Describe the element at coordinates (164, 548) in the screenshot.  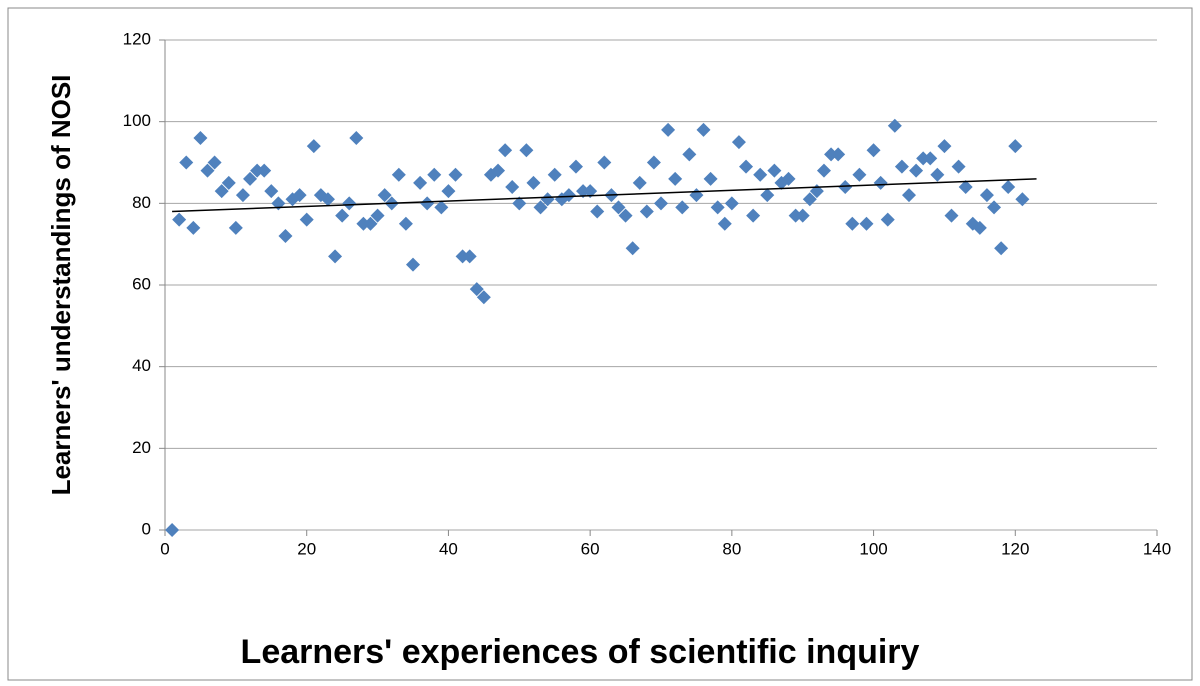
I see `x-tick-label: 0` at that location.